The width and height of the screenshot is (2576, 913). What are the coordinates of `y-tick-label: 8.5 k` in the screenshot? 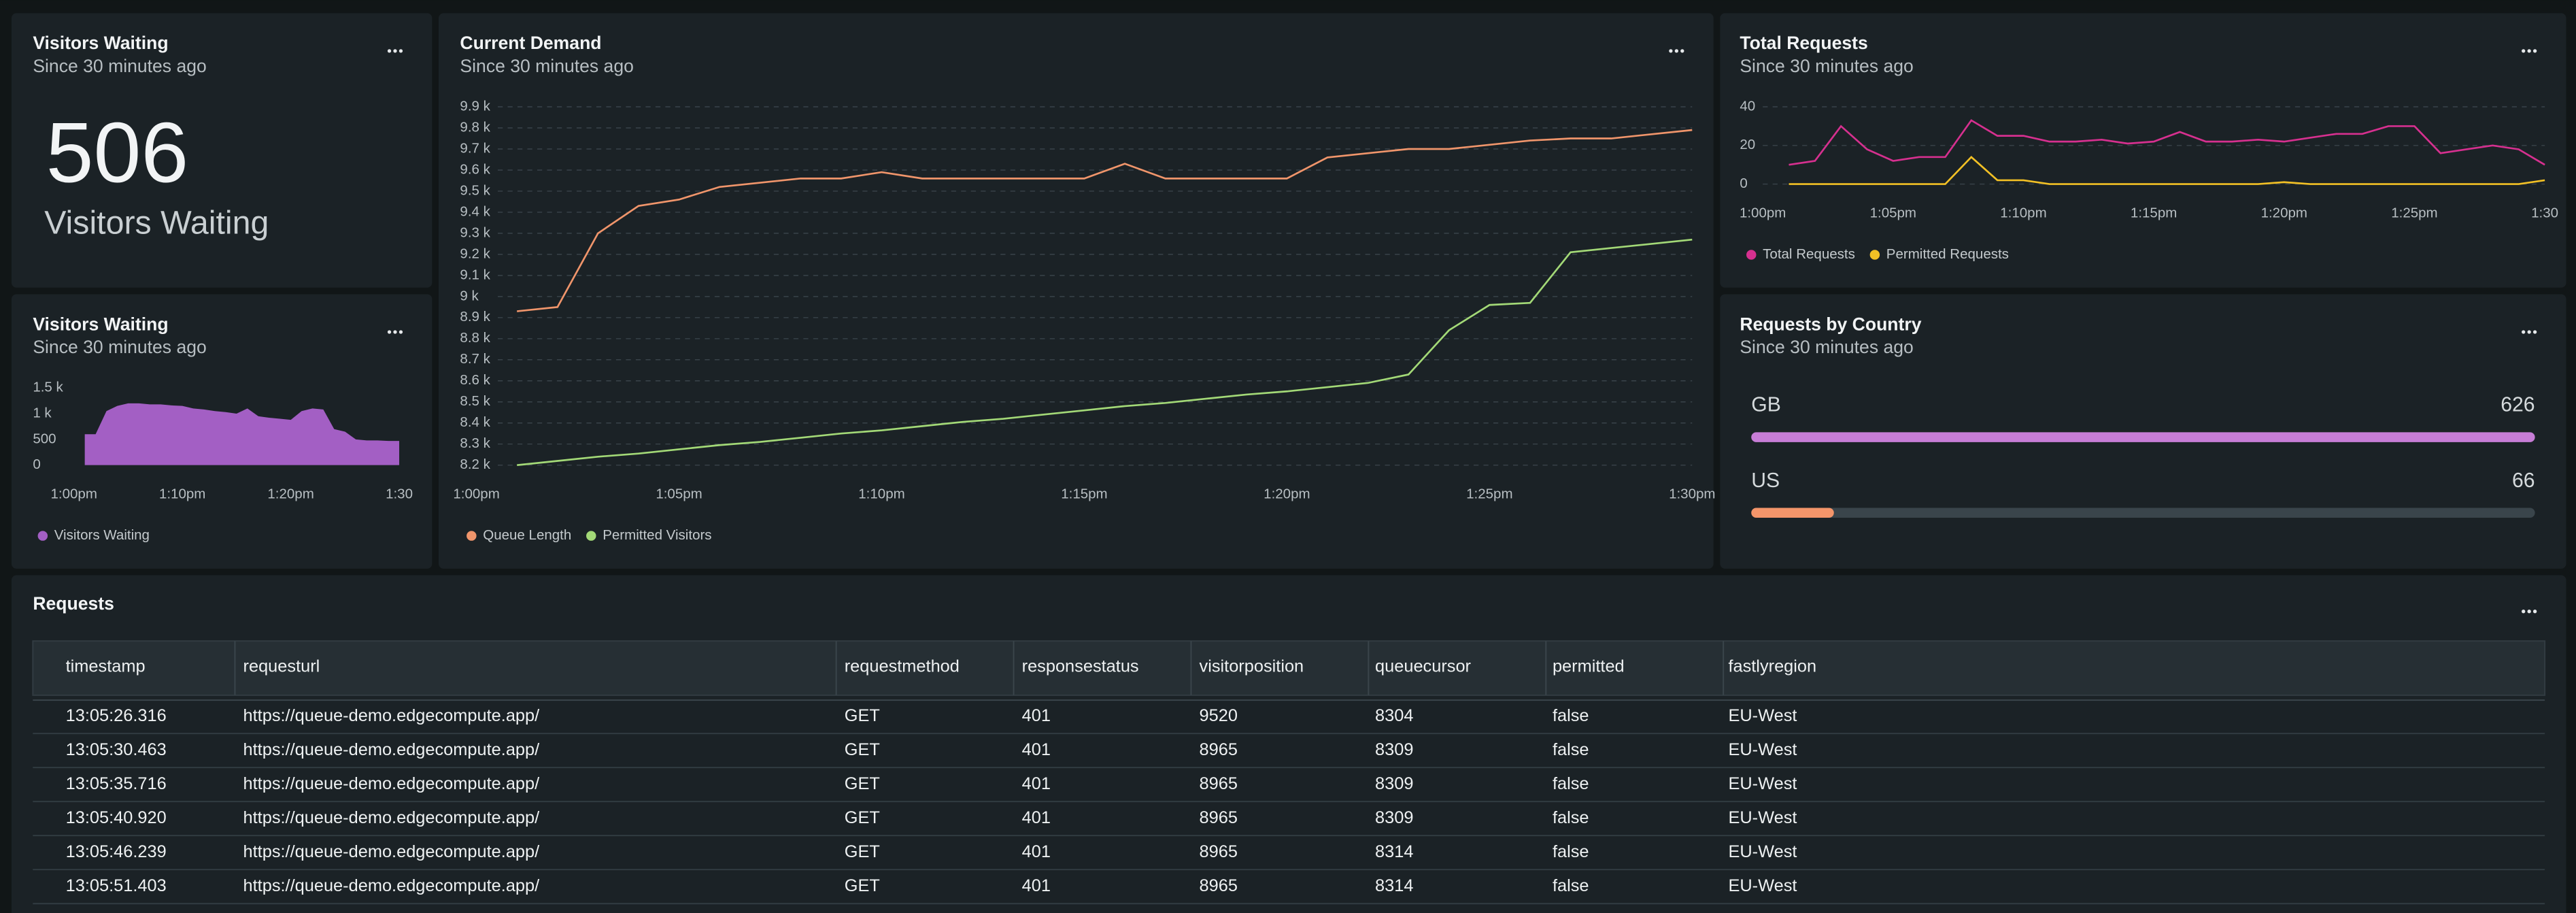 It's located at (475, 401).